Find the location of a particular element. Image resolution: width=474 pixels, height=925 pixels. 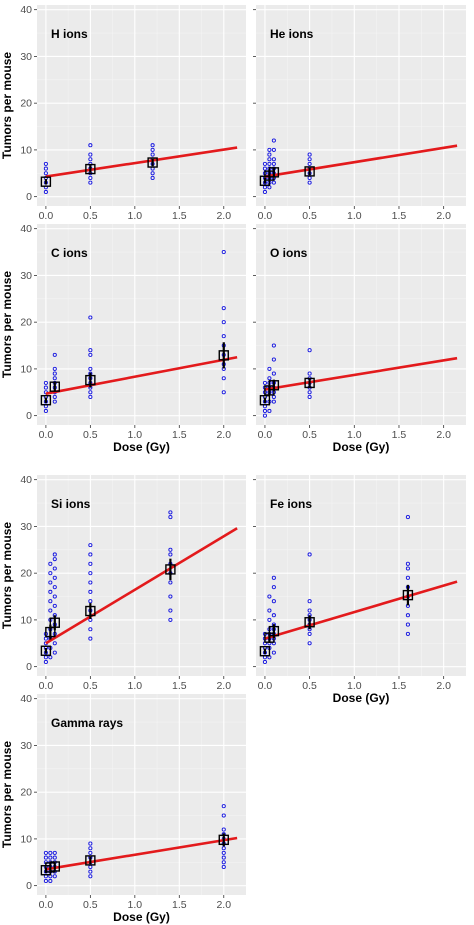

y-tick-label: 20 is located at coordinates (26, 574).